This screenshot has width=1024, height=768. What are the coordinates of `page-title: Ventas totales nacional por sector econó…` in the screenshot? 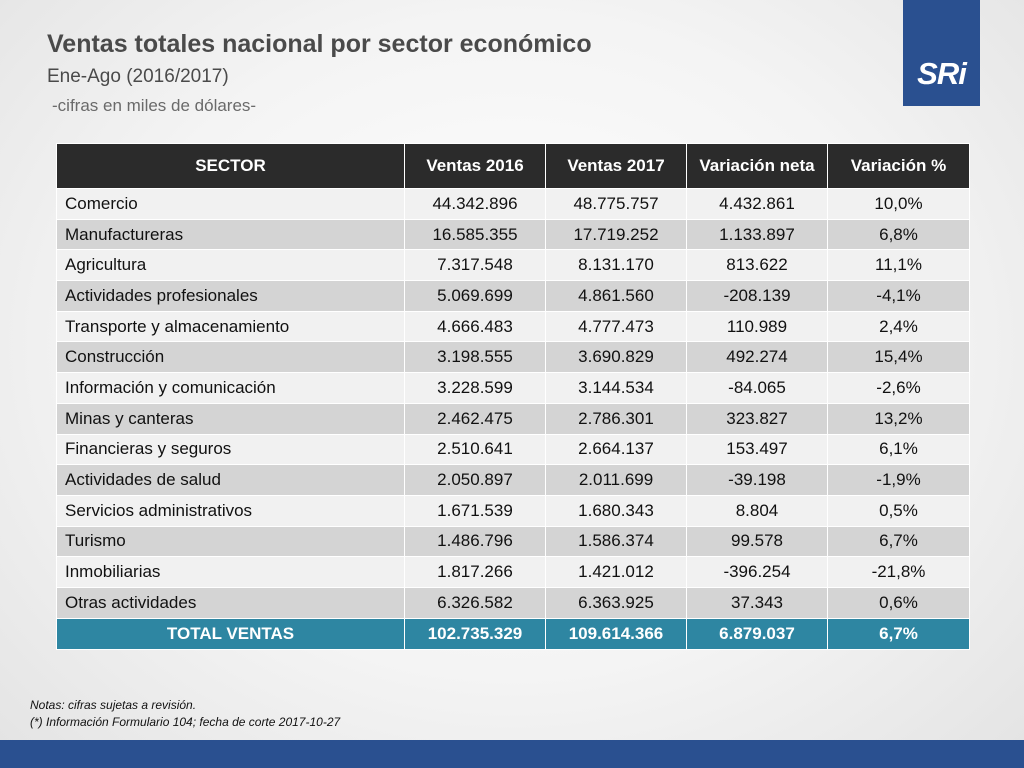 It's located at (319, 44).